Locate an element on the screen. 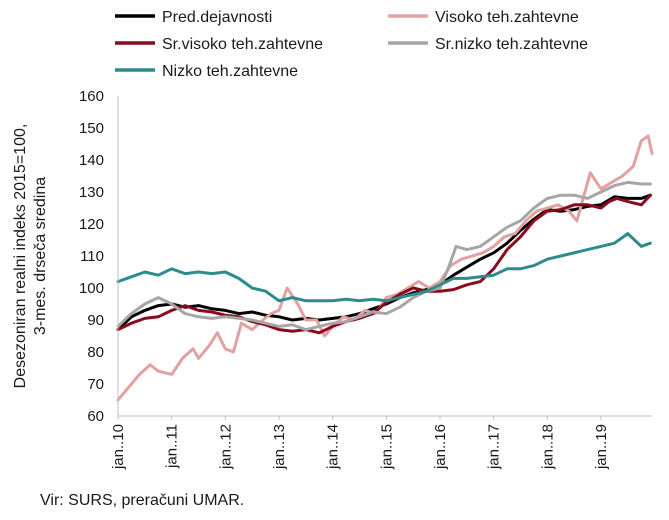  legend-label: Sr.visoko teh.zahtevne is located at coordinates (242, 44).